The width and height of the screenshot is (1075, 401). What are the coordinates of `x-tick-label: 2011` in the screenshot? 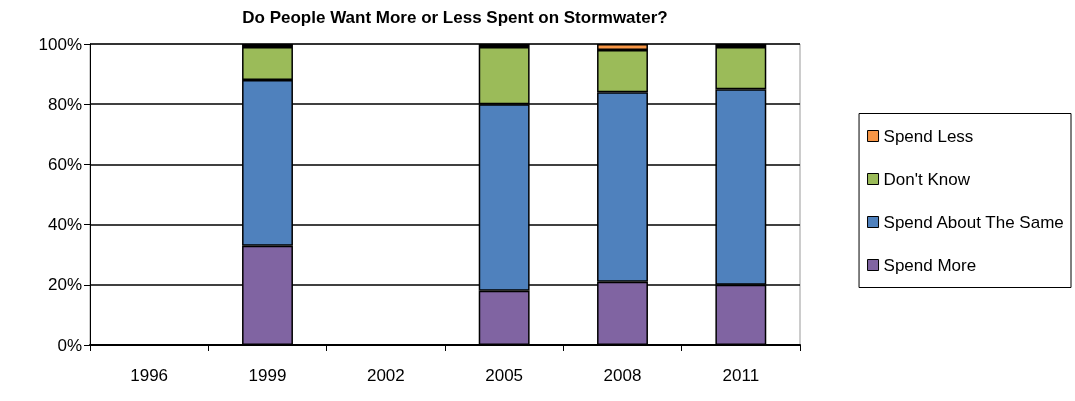 It's located at (741, 375).